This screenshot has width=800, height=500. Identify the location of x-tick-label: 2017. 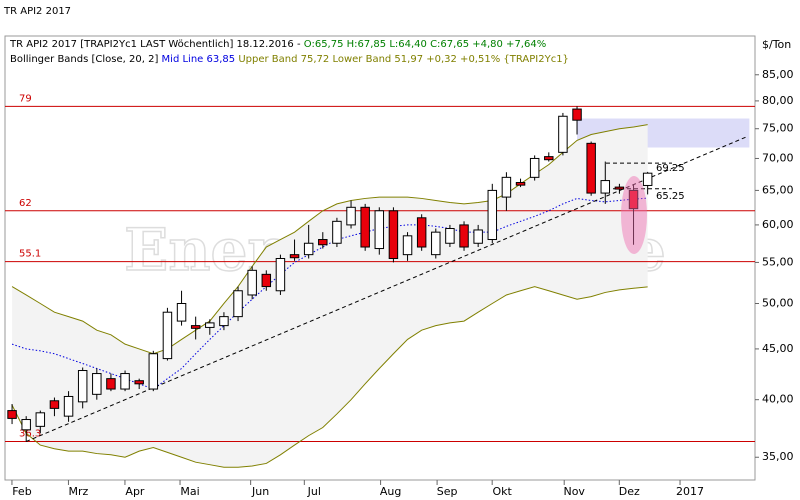
(690, 491).